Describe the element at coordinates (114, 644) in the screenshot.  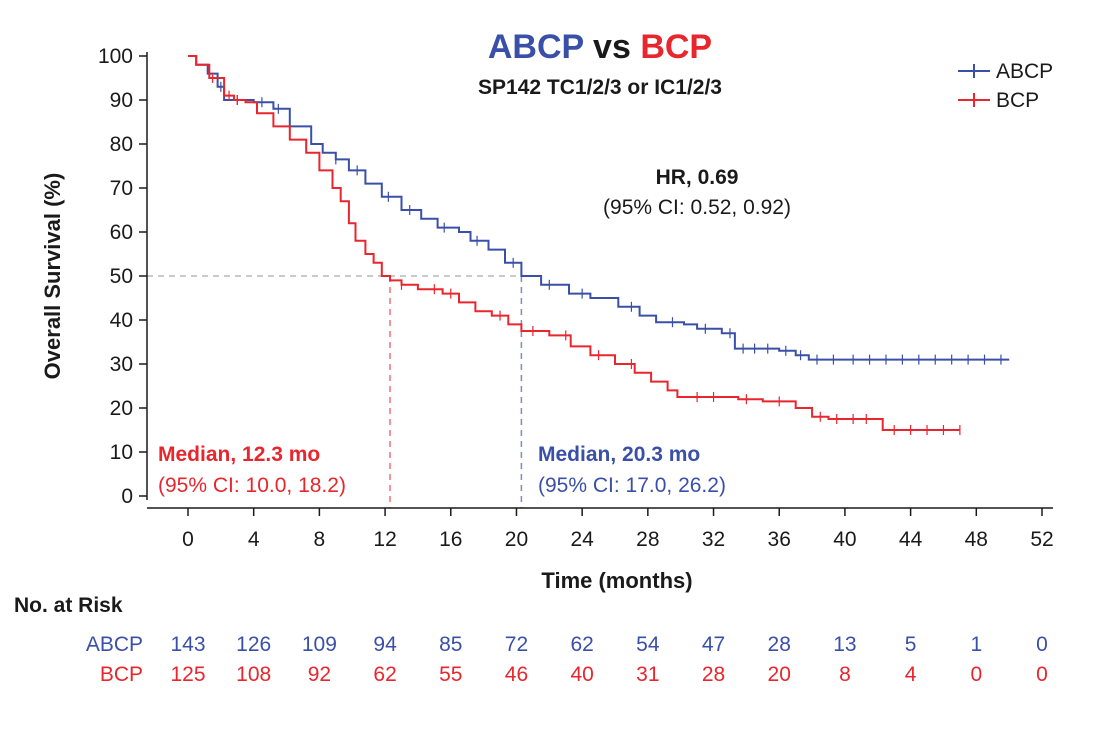
I see `risk-row-label-abcp: ABCP` at that location.